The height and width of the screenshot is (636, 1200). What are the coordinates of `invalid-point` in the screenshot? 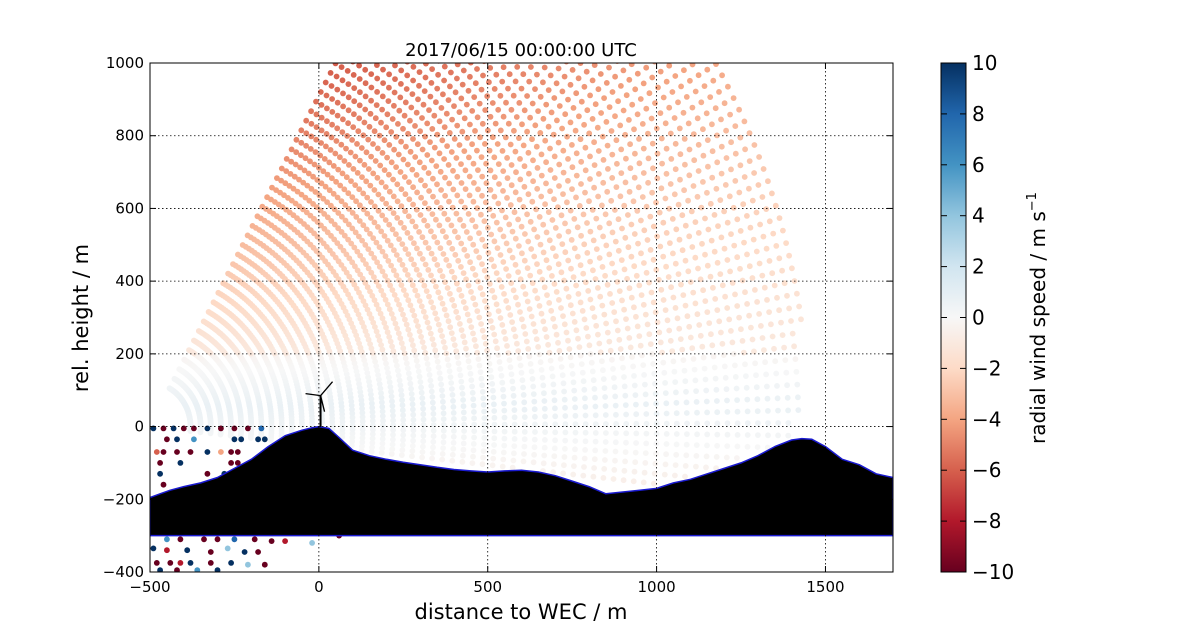 It's located at (244, 552).